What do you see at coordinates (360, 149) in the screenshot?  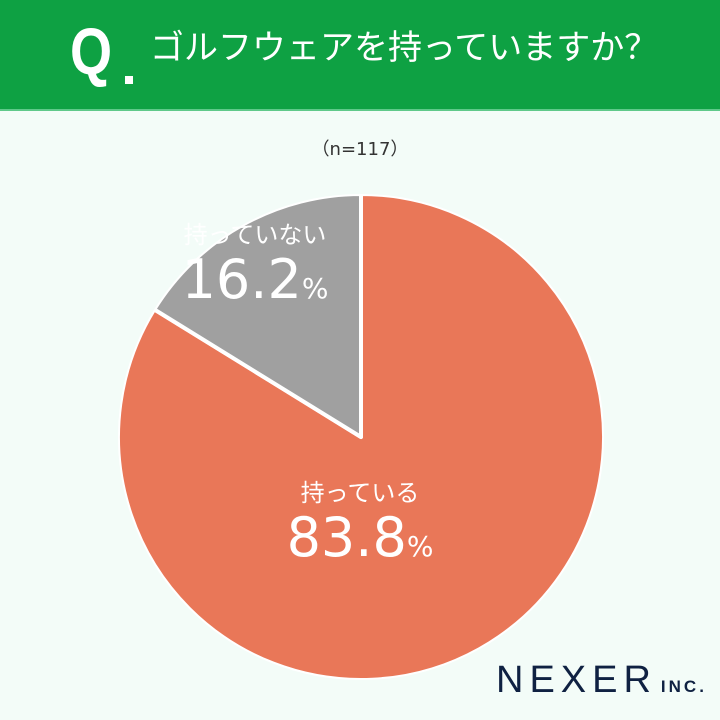 I see `sample-size: （n=117）` at bounding box center [360, 149].